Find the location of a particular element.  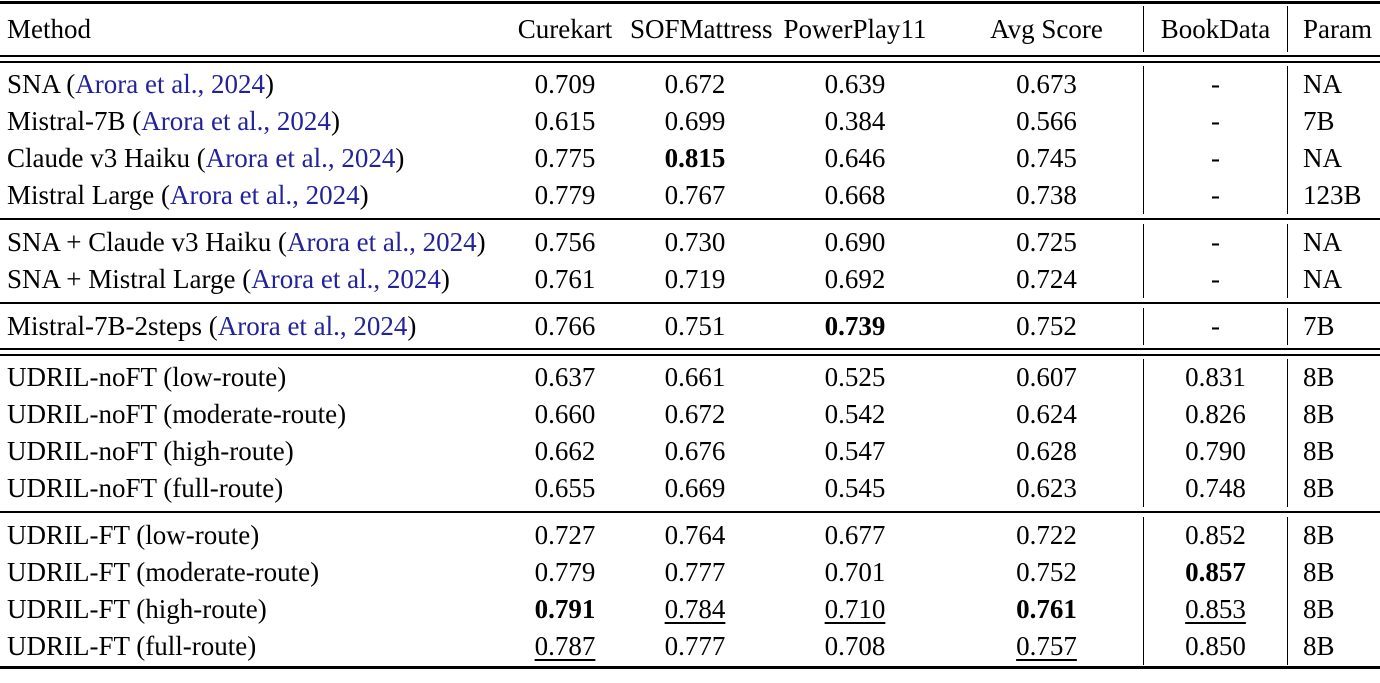

cell-method: UDRIL-FT (moderate-route) is located at coordinates (250, 572).